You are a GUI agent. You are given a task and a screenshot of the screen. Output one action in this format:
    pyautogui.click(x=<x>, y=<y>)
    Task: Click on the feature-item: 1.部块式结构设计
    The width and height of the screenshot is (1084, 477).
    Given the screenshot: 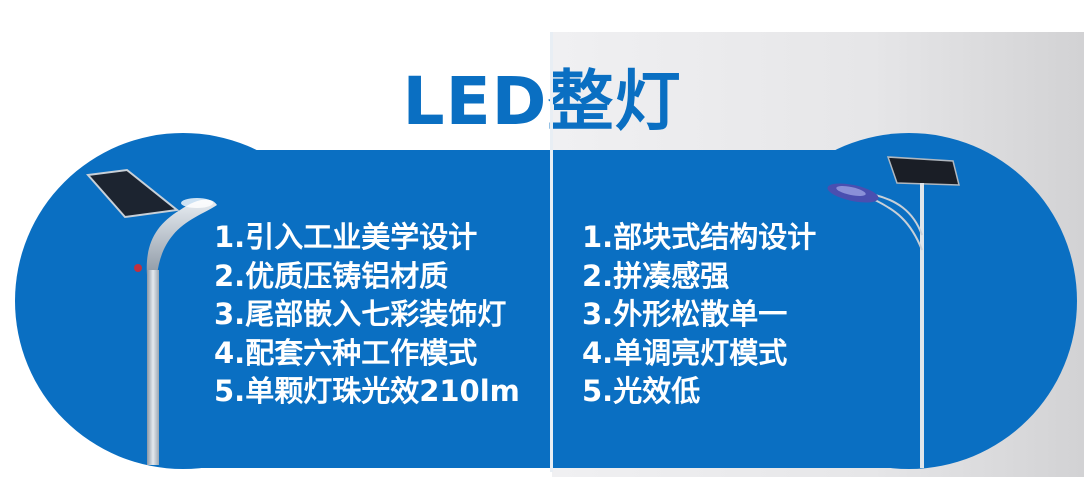 What is the action you would take?
    pyautogui.click(x=699, y=237)
    